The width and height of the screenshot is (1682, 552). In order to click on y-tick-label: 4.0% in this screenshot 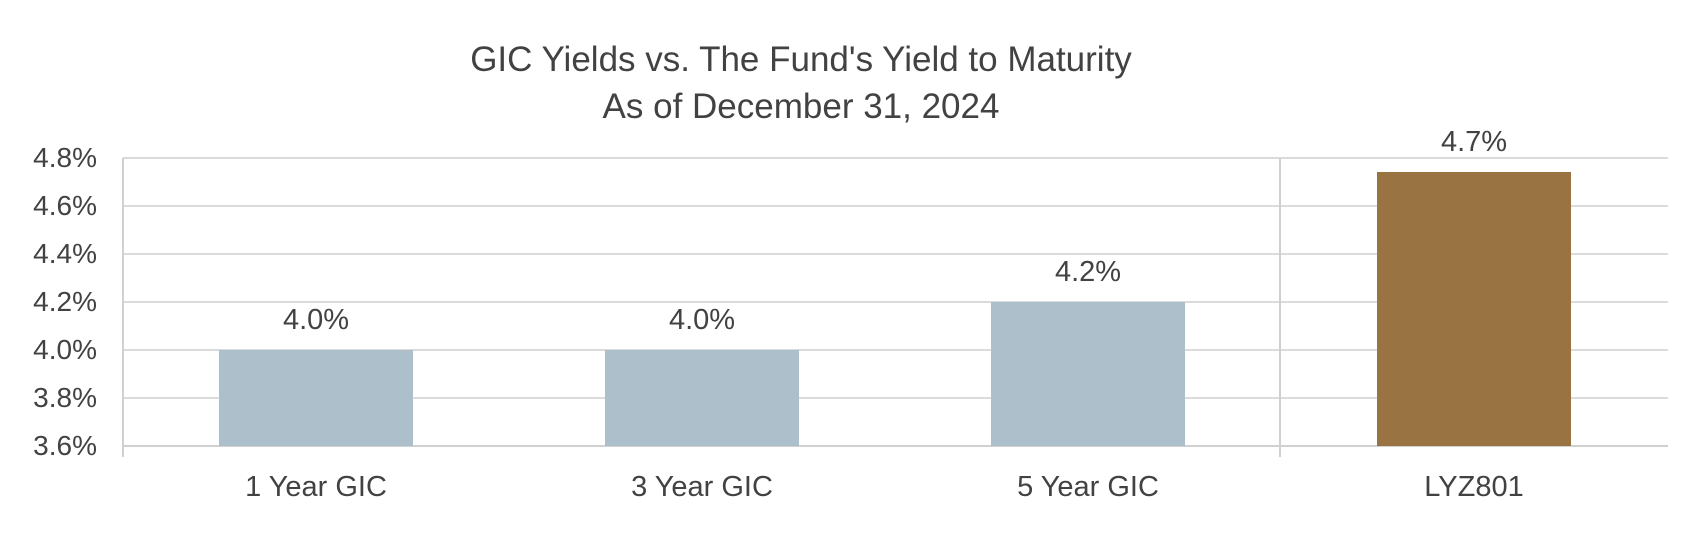, I will do `click(65, 349)`.